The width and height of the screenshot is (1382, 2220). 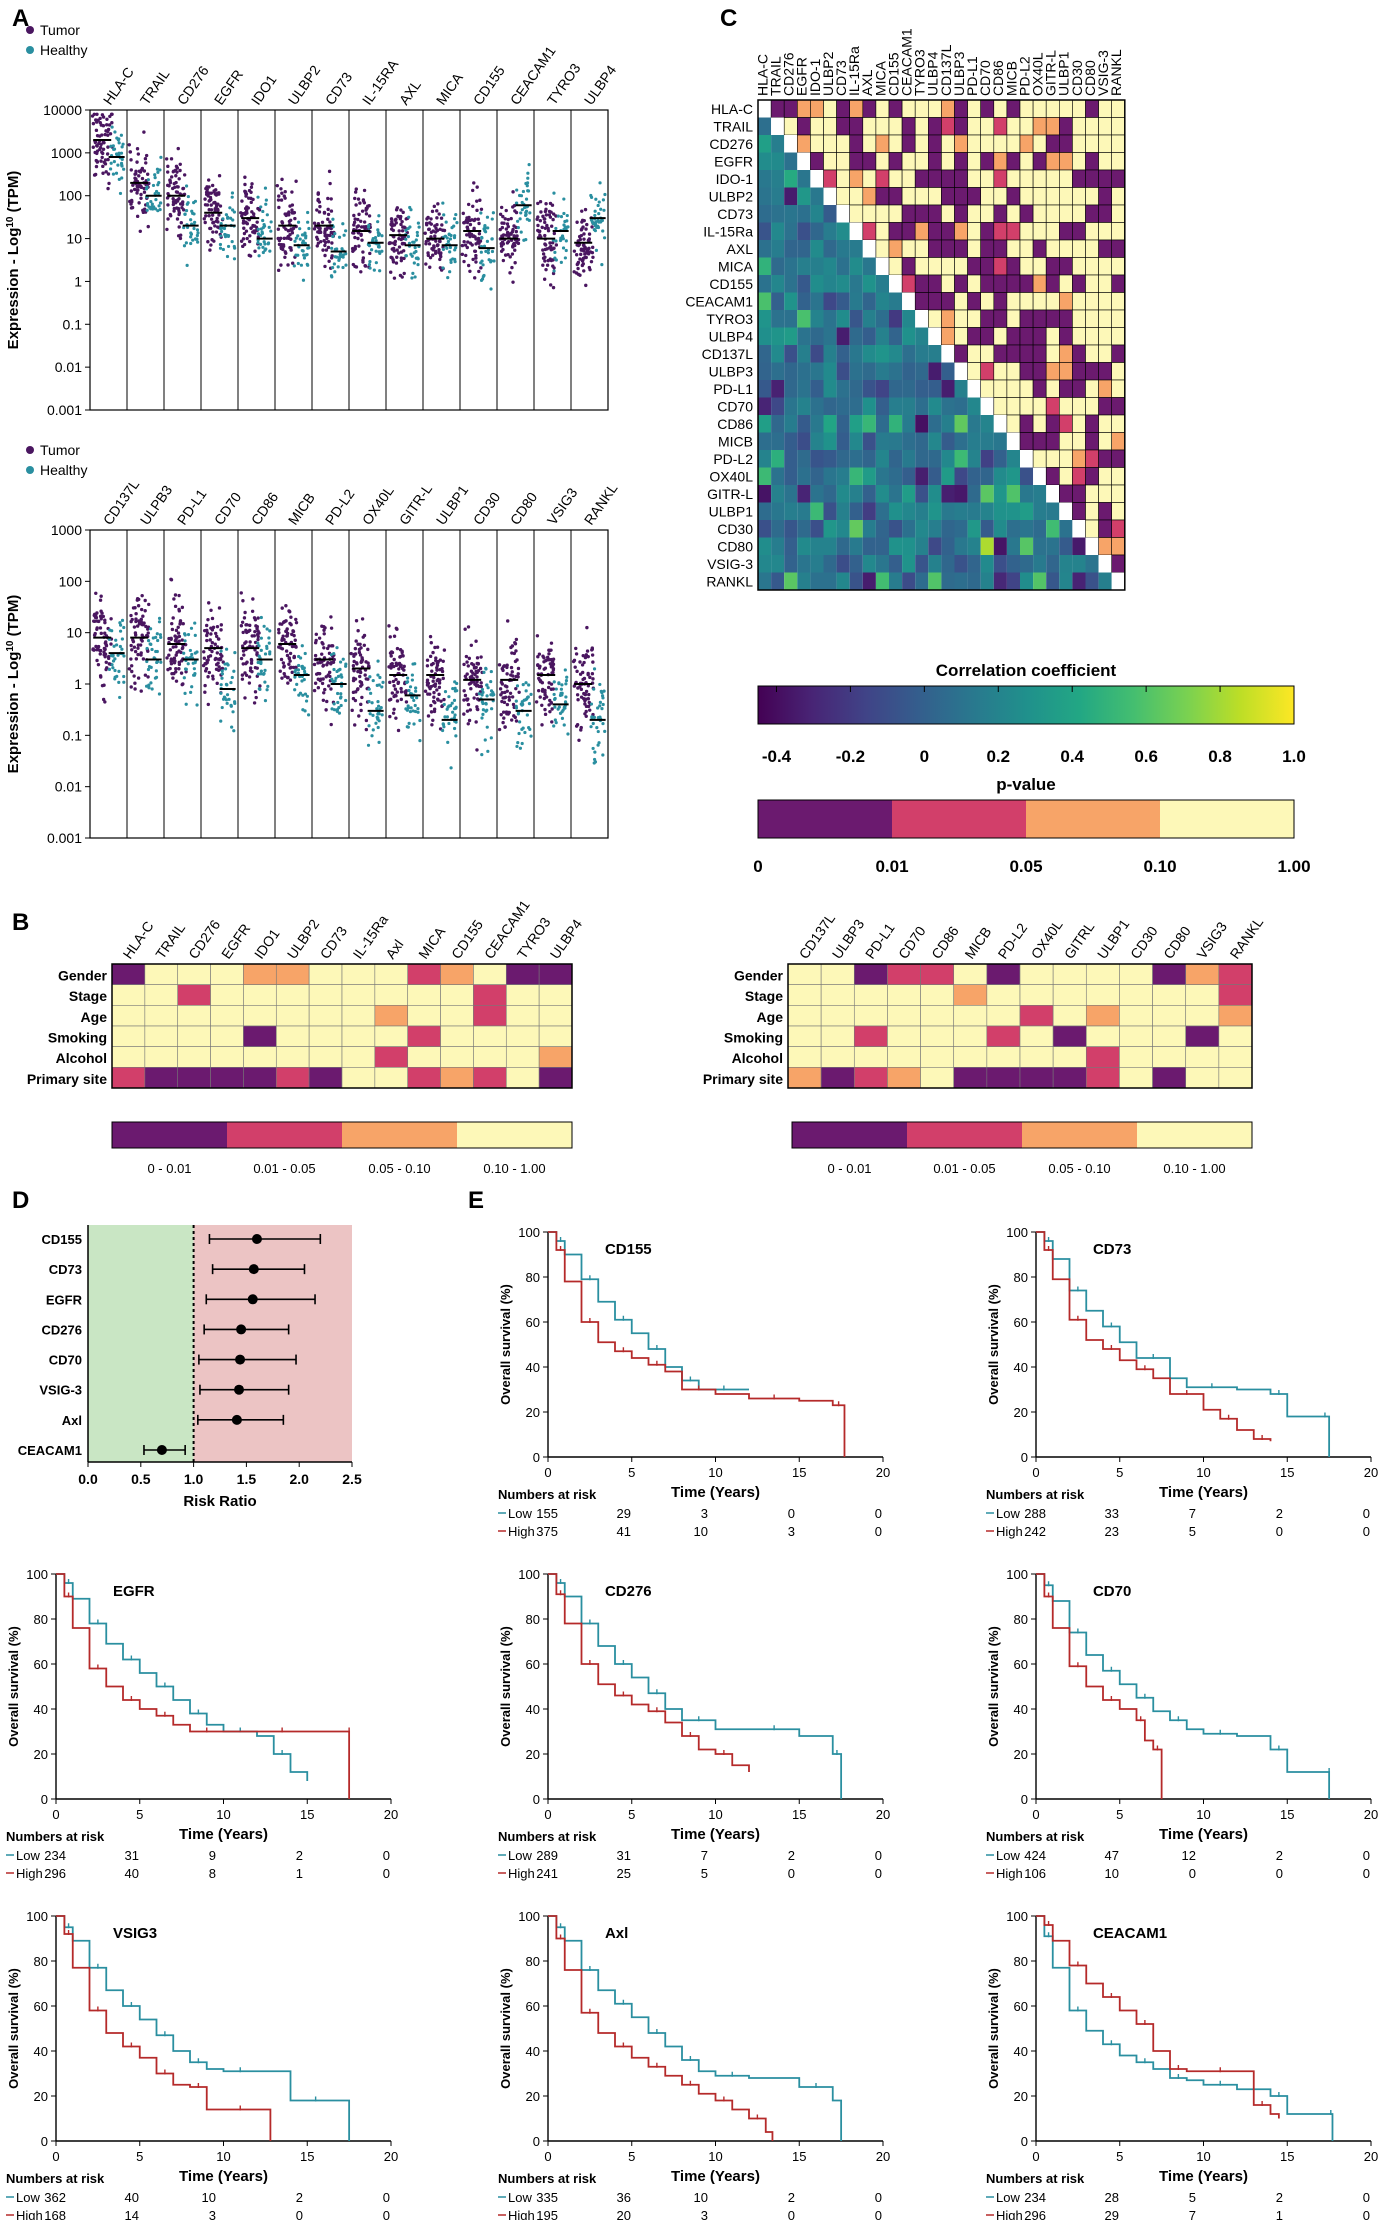 I want to click on row-label: Stage, so click(x=88, y=996).